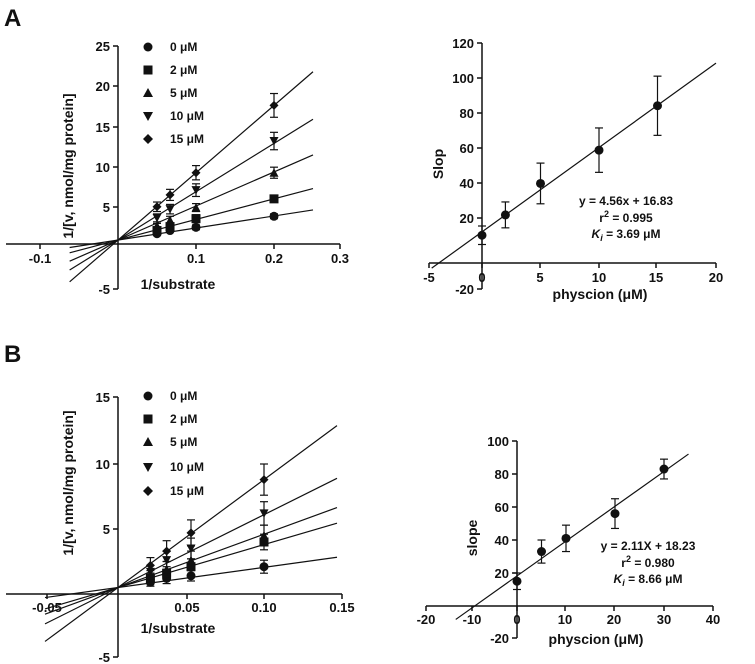 This screenshot has width=755, height=664. What do you see at coordinates (183, 442) in the screenshot?
I see `legend-label: 5 μM` at bounding box center [183, 442].